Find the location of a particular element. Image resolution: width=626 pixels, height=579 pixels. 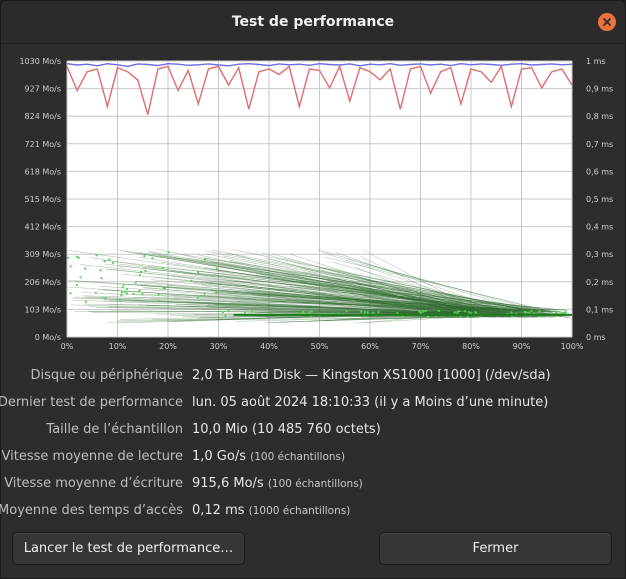

y-tick-label-left: 206 Mo/s is located at coordinates (43, 282).